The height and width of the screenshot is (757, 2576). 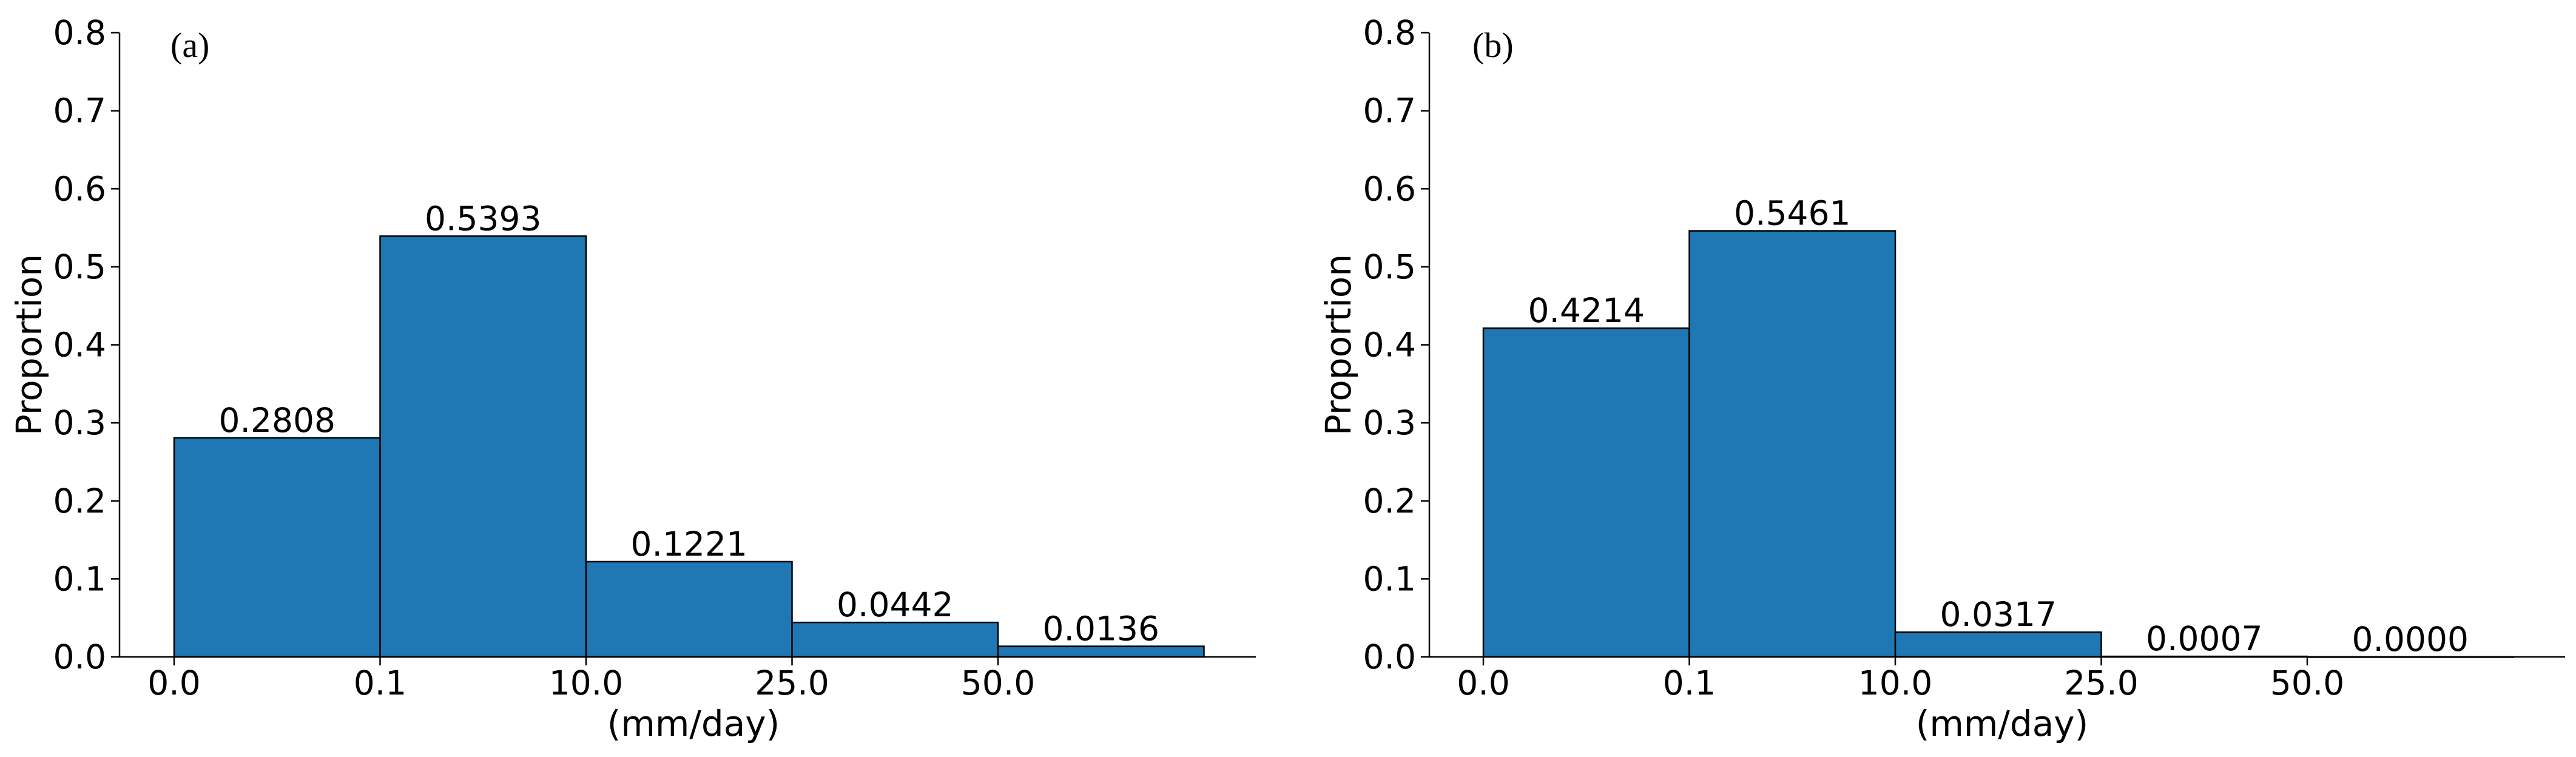 What do you see at coordinates (190, 45) in the screenshot?
I see `panel-label: (a)` at bounding box center [190, 45].